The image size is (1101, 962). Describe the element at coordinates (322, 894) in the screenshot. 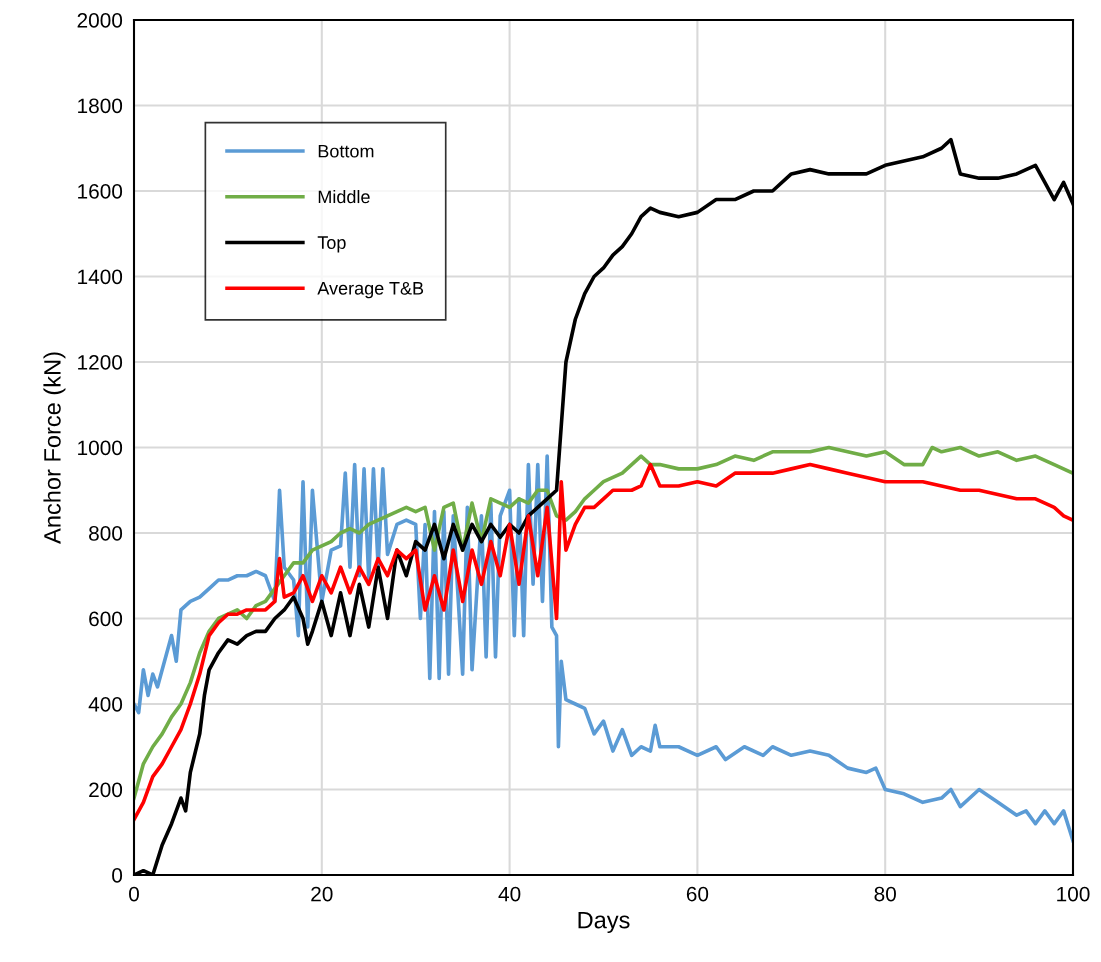

I see `x-tick-label: 20` at that location.